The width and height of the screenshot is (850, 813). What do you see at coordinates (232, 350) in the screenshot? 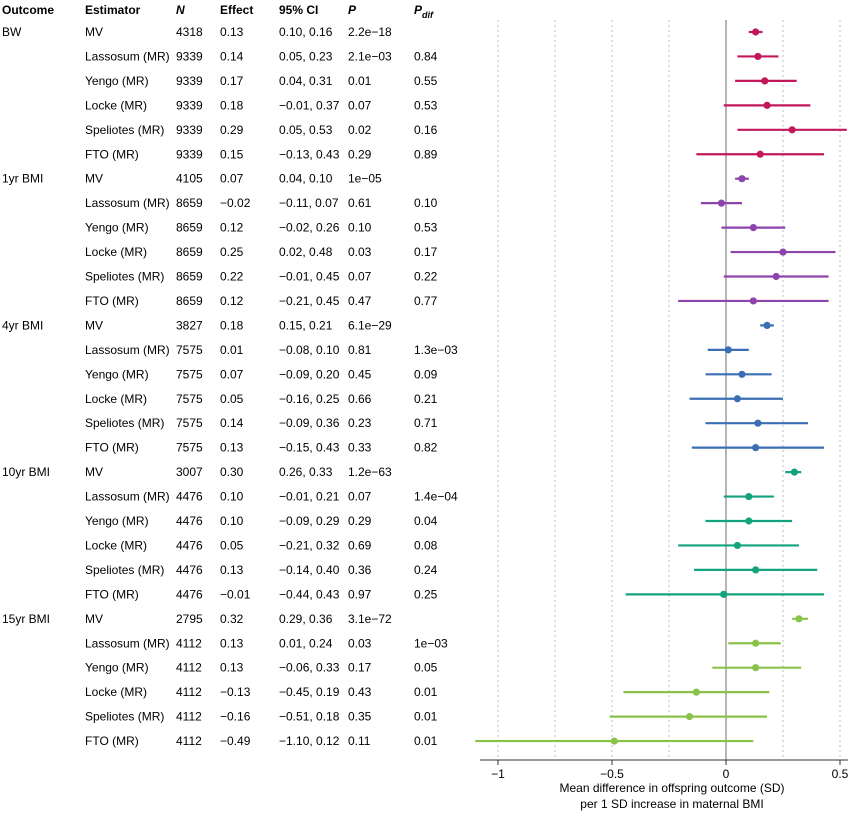
I see `effect-cell: 0.01` at bounding box center [232, 350].